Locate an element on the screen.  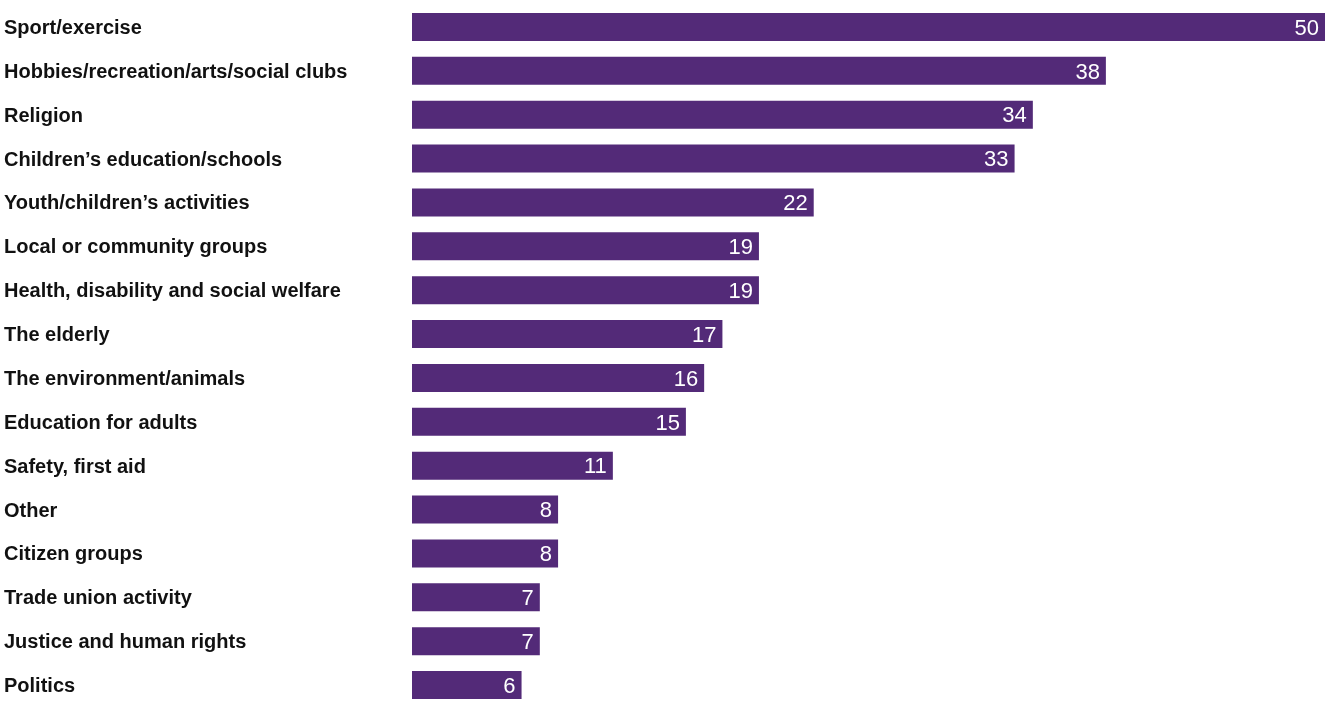
data-label: 22 is located at coordinates (795, 203).